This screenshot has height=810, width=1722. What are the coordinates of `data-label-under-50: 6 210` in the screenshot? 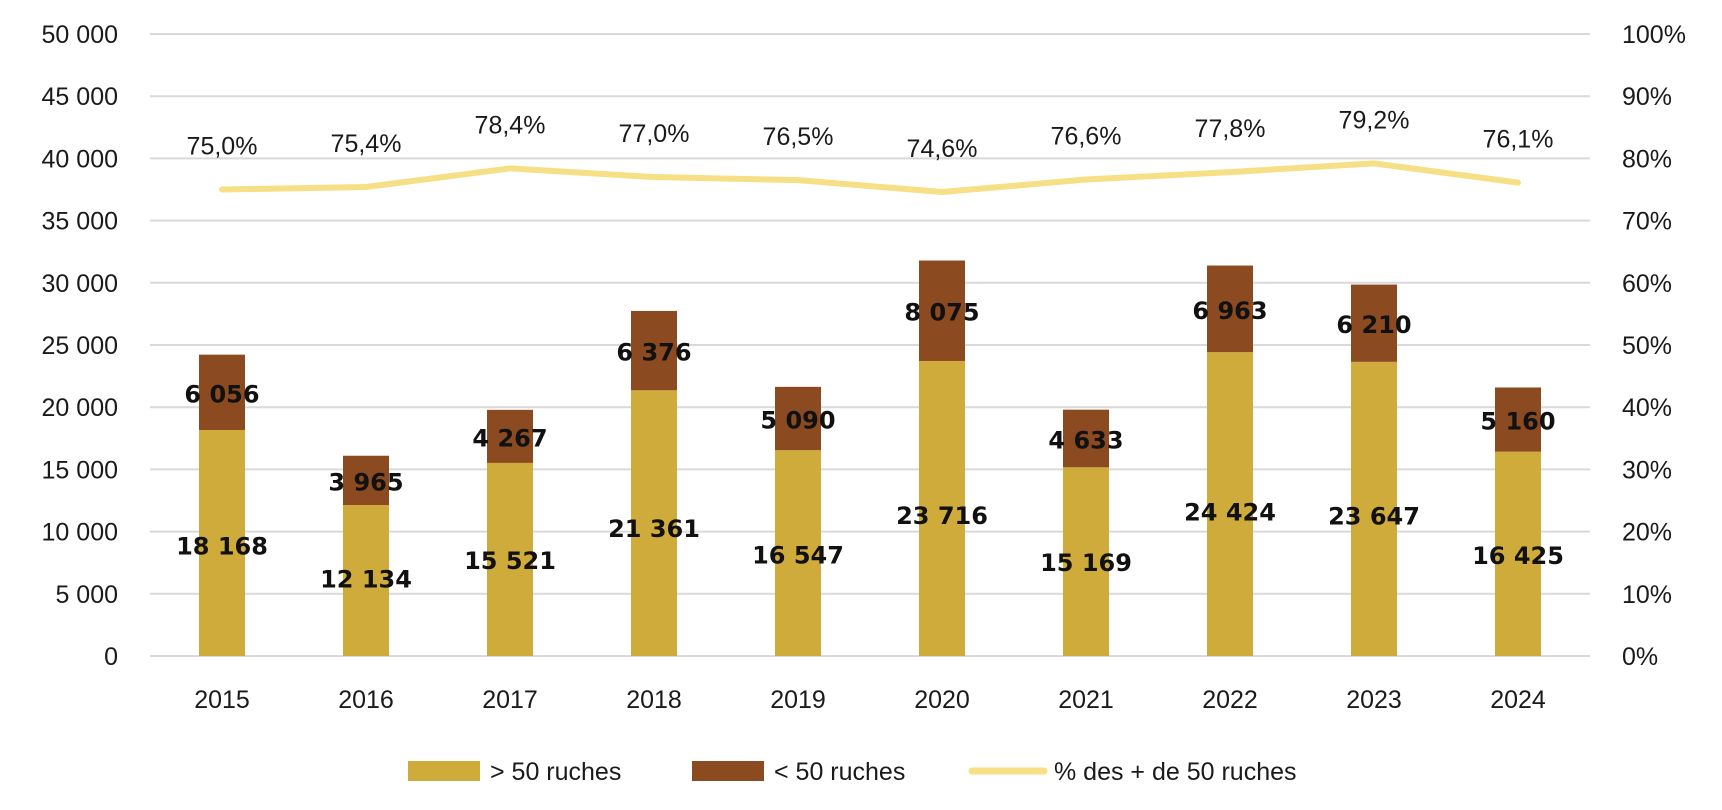 It's located at (1373, 325).